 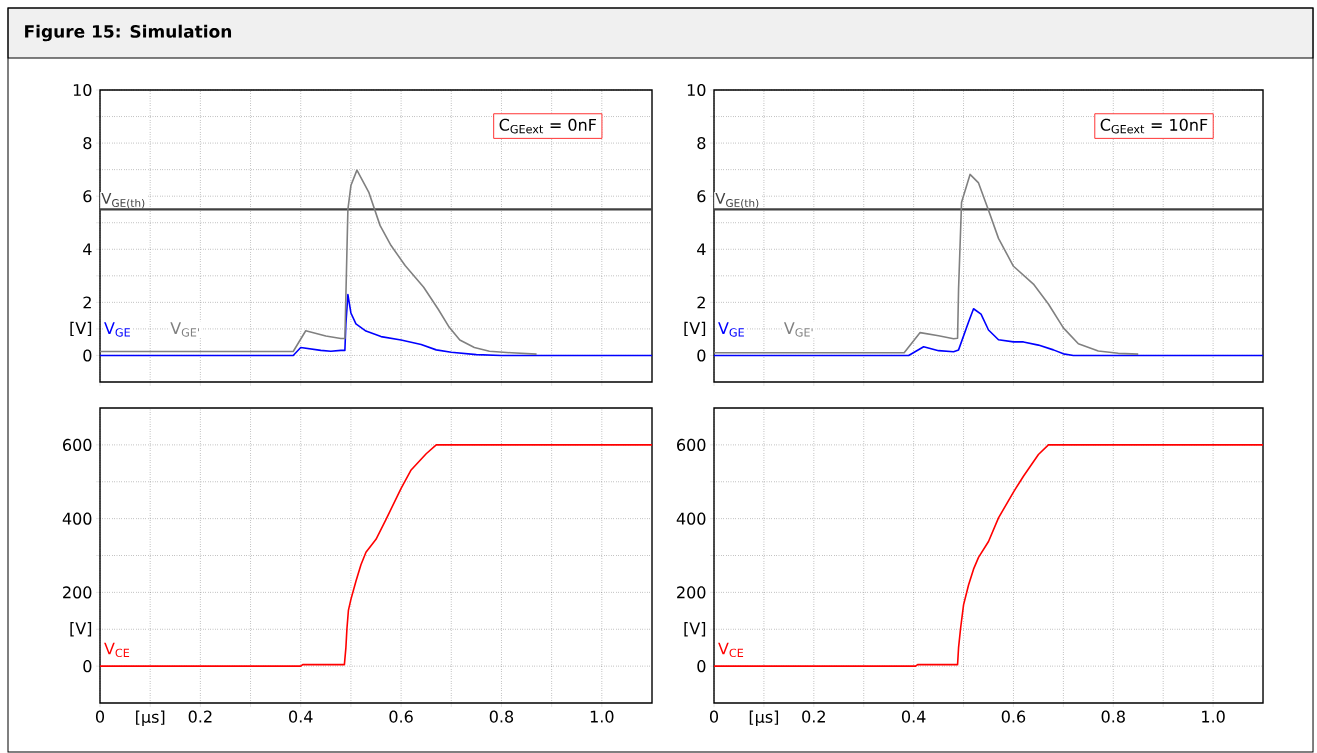 I want to click on annotation: C$_{GEext}$ = 10nF, so click(x=1154, y=126).